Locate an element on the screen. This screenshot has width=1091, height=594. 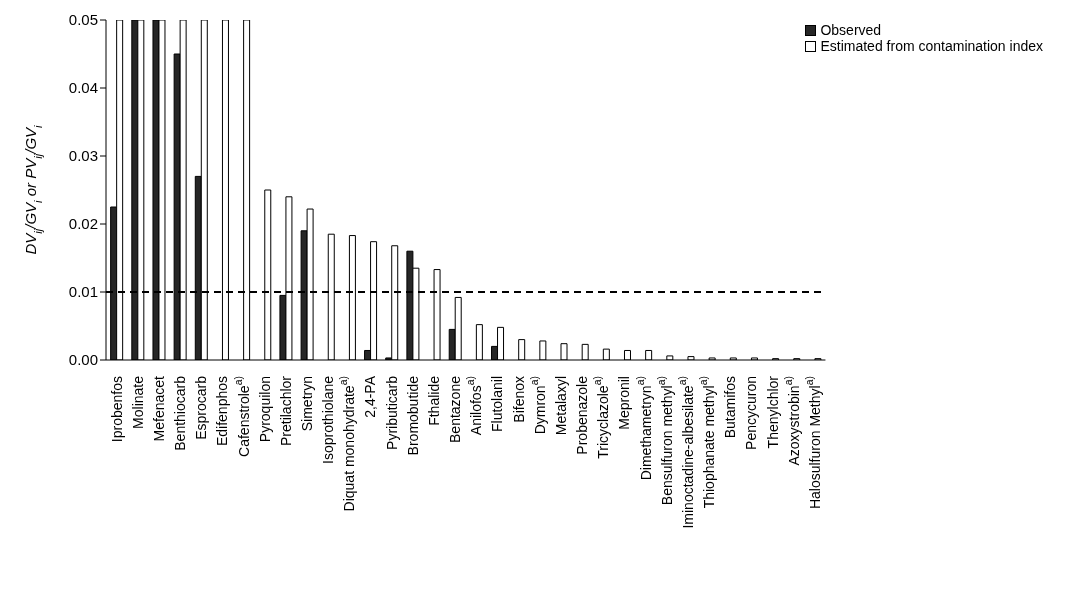
x-tick-label: Thenylchlor is located at coordinates (772, 412).